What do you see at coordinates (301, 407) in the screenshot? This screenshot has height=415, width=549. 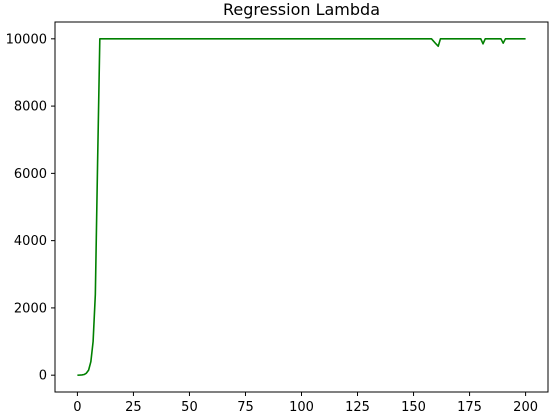 I see `x-tick-label: 100` at bounding box center [301, 407].